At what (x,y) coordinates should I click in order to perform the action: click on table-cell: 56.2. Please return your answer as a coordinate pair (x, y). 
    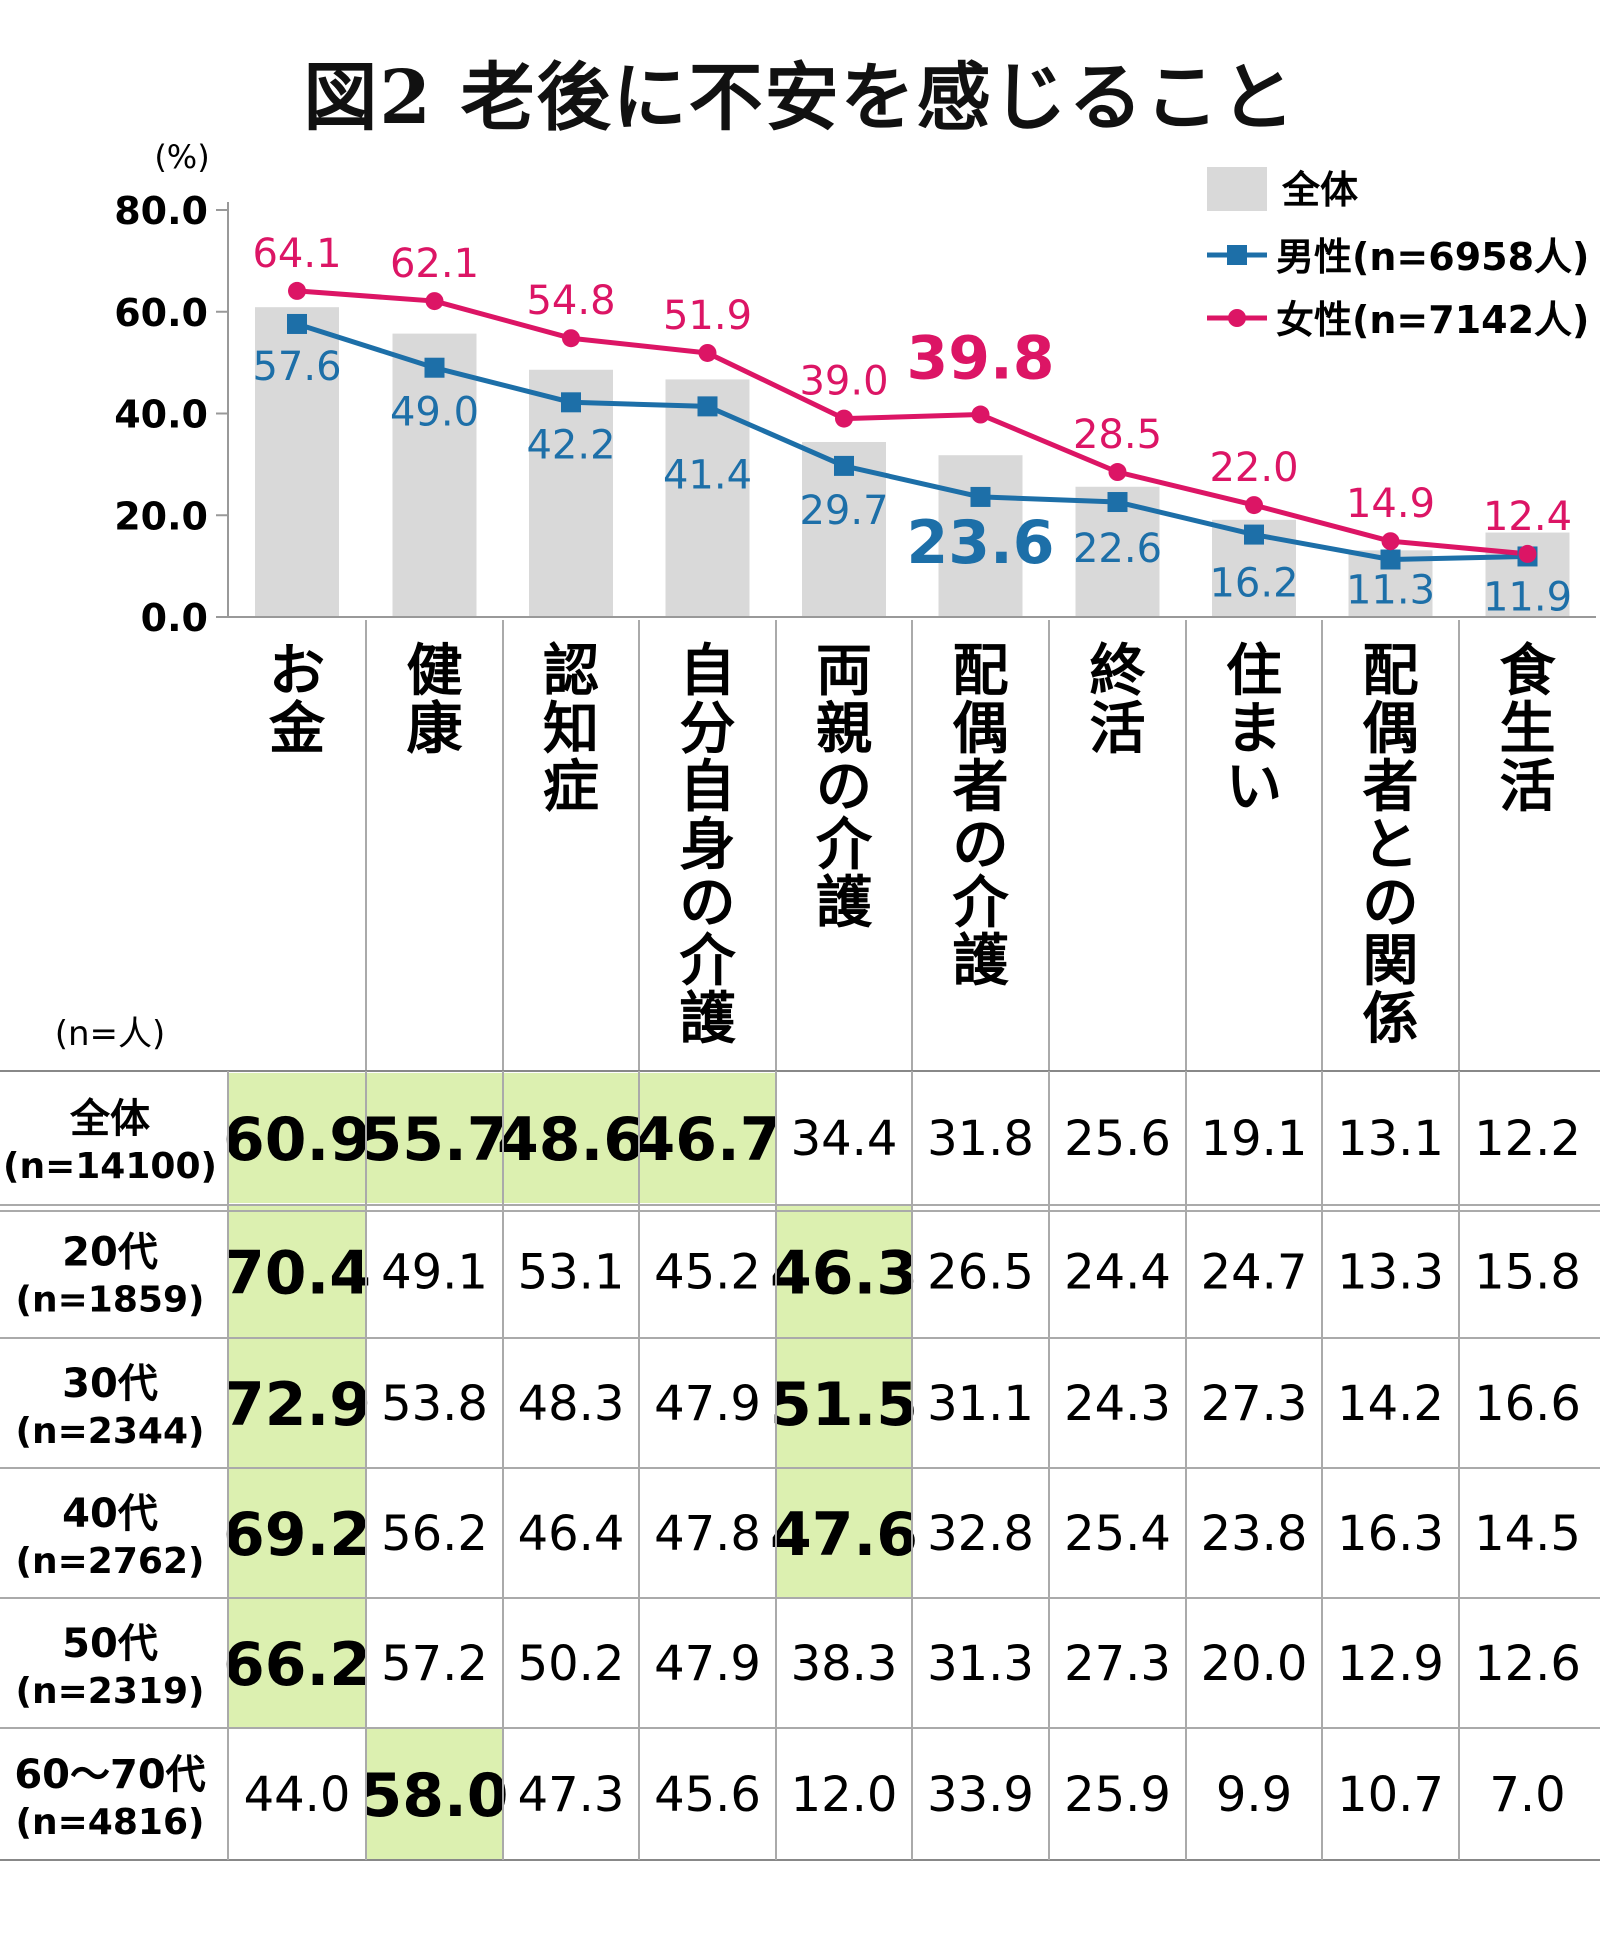
    Looking at the image, I should click on (434, 1534).